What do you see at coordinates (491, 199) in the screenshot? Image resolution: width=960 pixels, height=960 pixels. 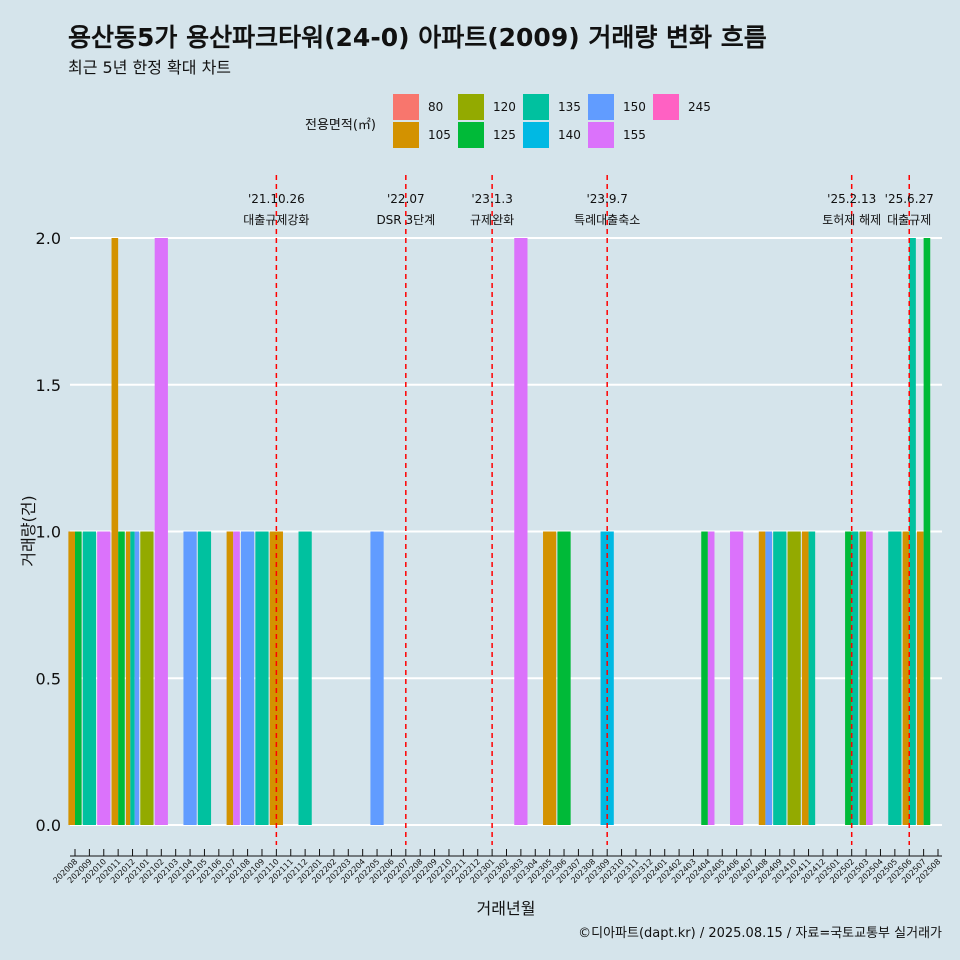 I see `event-date-label: '23.1.3` at bounding box center [491, 199].